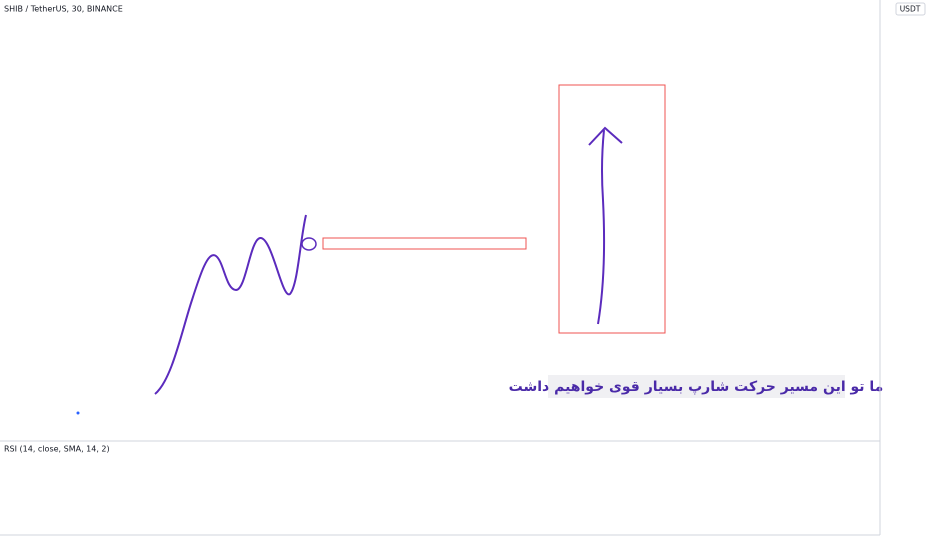 The width and height of the screenshot is (932, 550). Describe the element at coordinates (601, 227) in the screenshot. I see `drawn-arrow` at that location.